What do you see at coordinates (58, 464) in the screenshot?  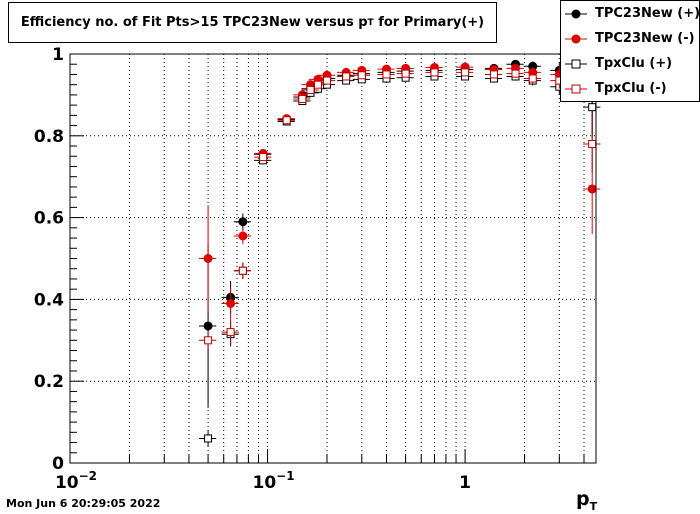 I see `y-tick-label: 0` at bounding box center [58, 464].